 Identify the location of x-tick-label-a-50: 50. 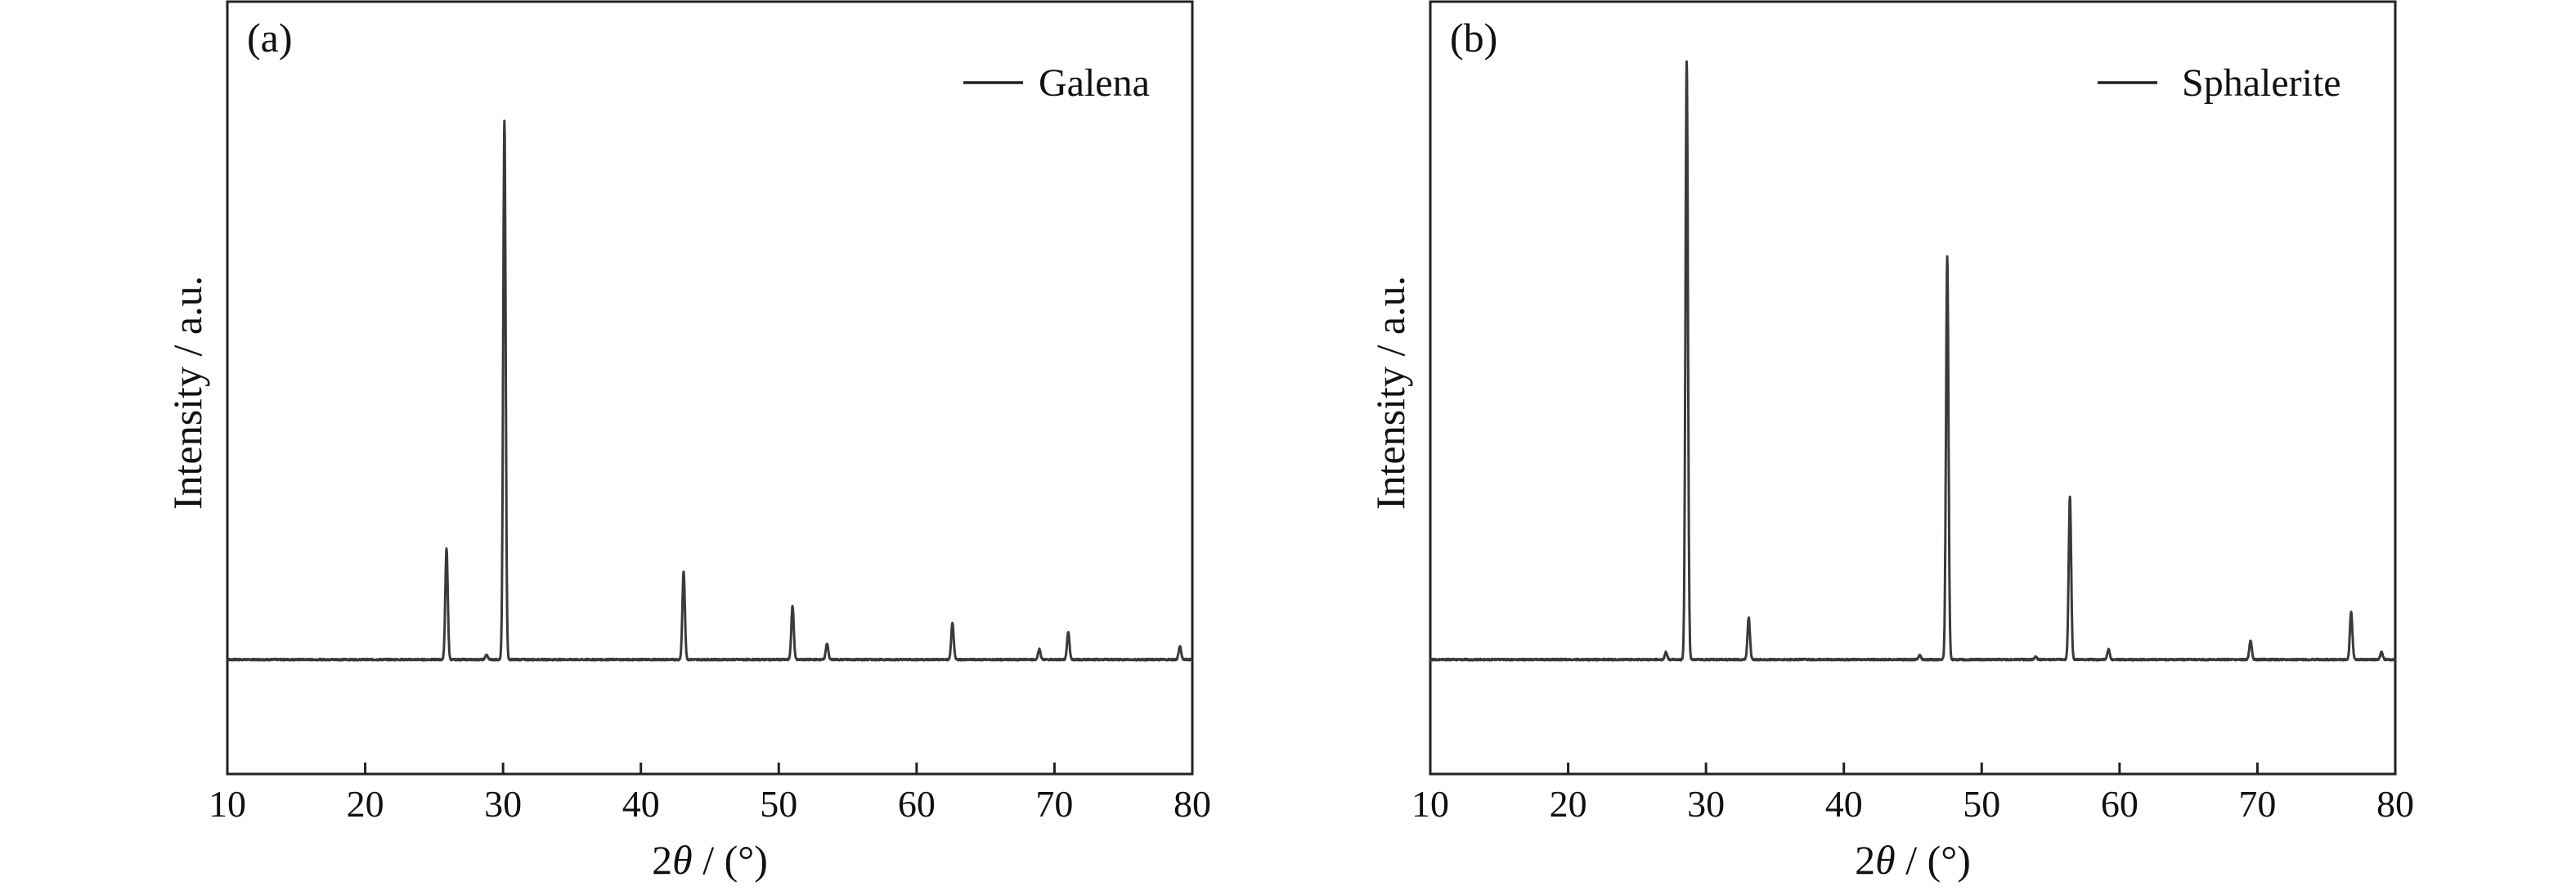
(778, 804).